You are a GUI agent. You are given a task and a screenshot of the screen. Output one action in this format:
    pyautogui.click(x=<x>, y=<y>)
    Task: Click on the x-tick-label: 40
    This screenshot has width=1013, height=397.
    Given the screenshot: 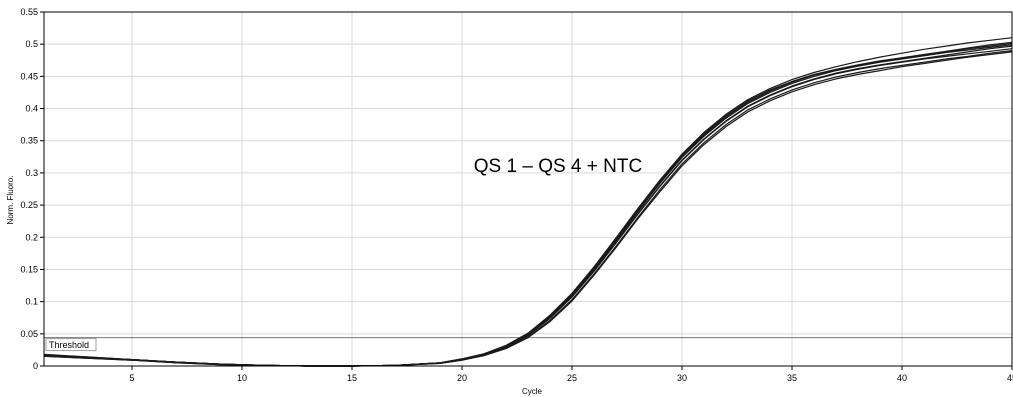 What is the action you would take?
    pyautogui.click(x=902, y=378)
    